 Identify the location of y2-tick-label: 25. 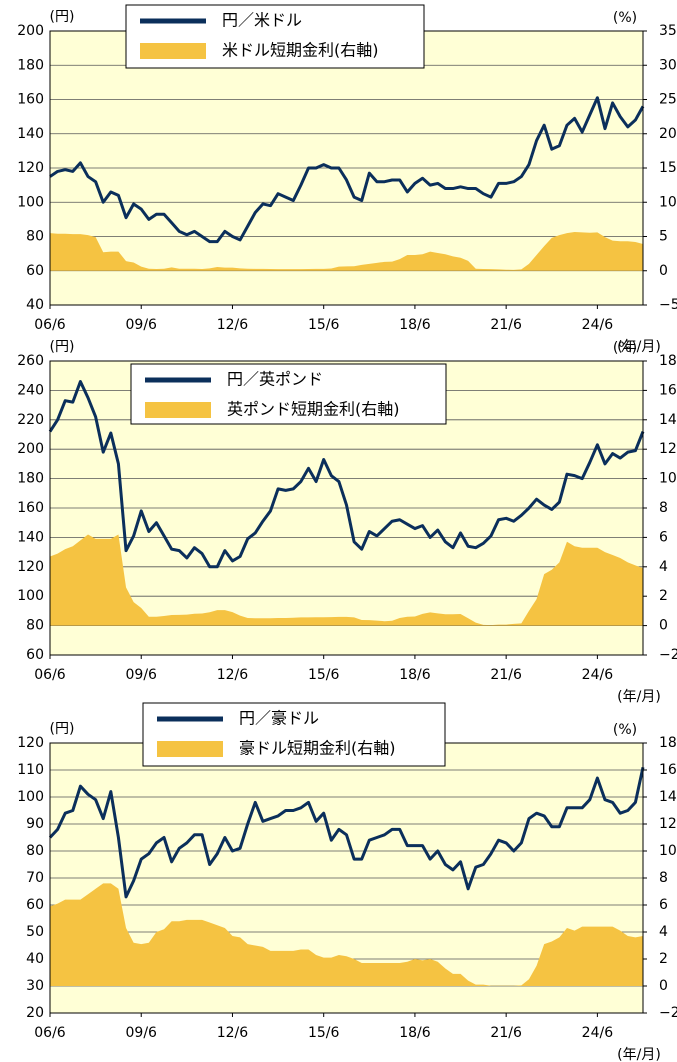
(668, 100).